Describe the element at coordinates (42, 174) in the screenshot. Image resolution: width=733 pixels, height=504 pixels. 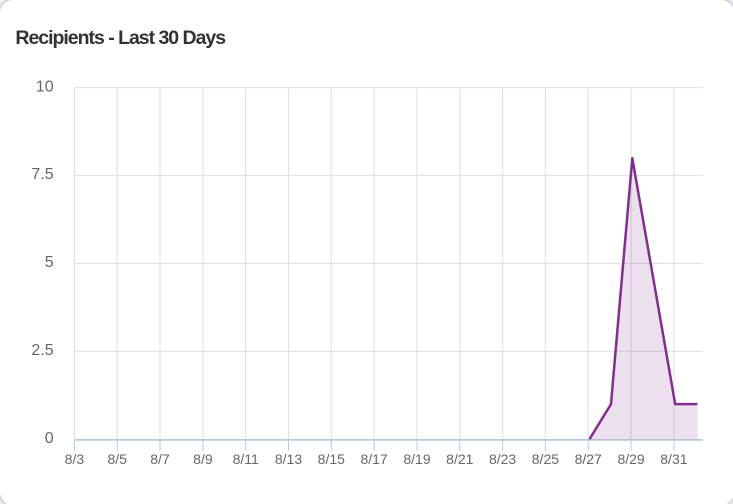
I see `svg-text: 7.5` at that location.